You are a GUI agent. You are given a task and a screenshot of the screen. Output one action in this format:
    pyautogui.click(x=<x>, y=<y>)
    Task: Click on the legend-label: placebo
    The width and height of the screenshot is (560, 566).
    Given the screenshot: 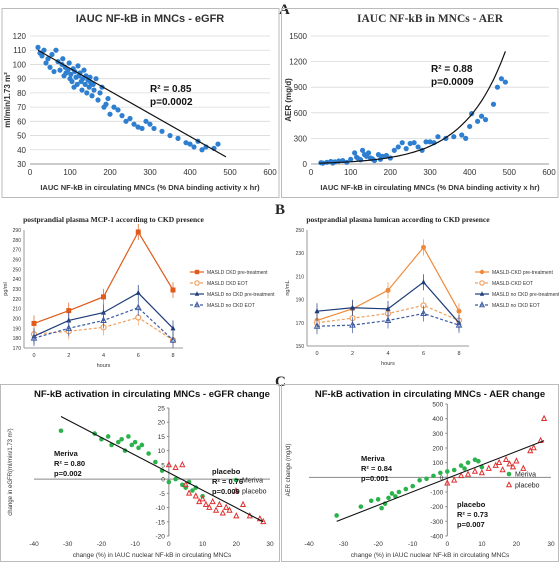 What is the action you would take?
    pyautogui.click(x=254, y=492)
    